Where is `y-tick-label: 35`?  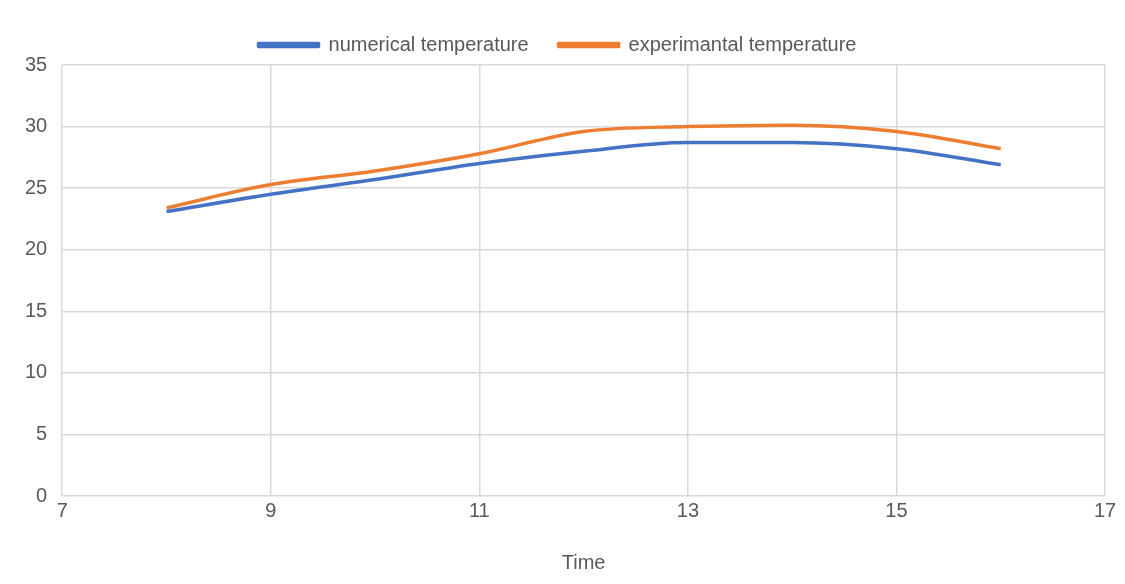 y-tick-label: 35 is located at coordinates (36, 63).